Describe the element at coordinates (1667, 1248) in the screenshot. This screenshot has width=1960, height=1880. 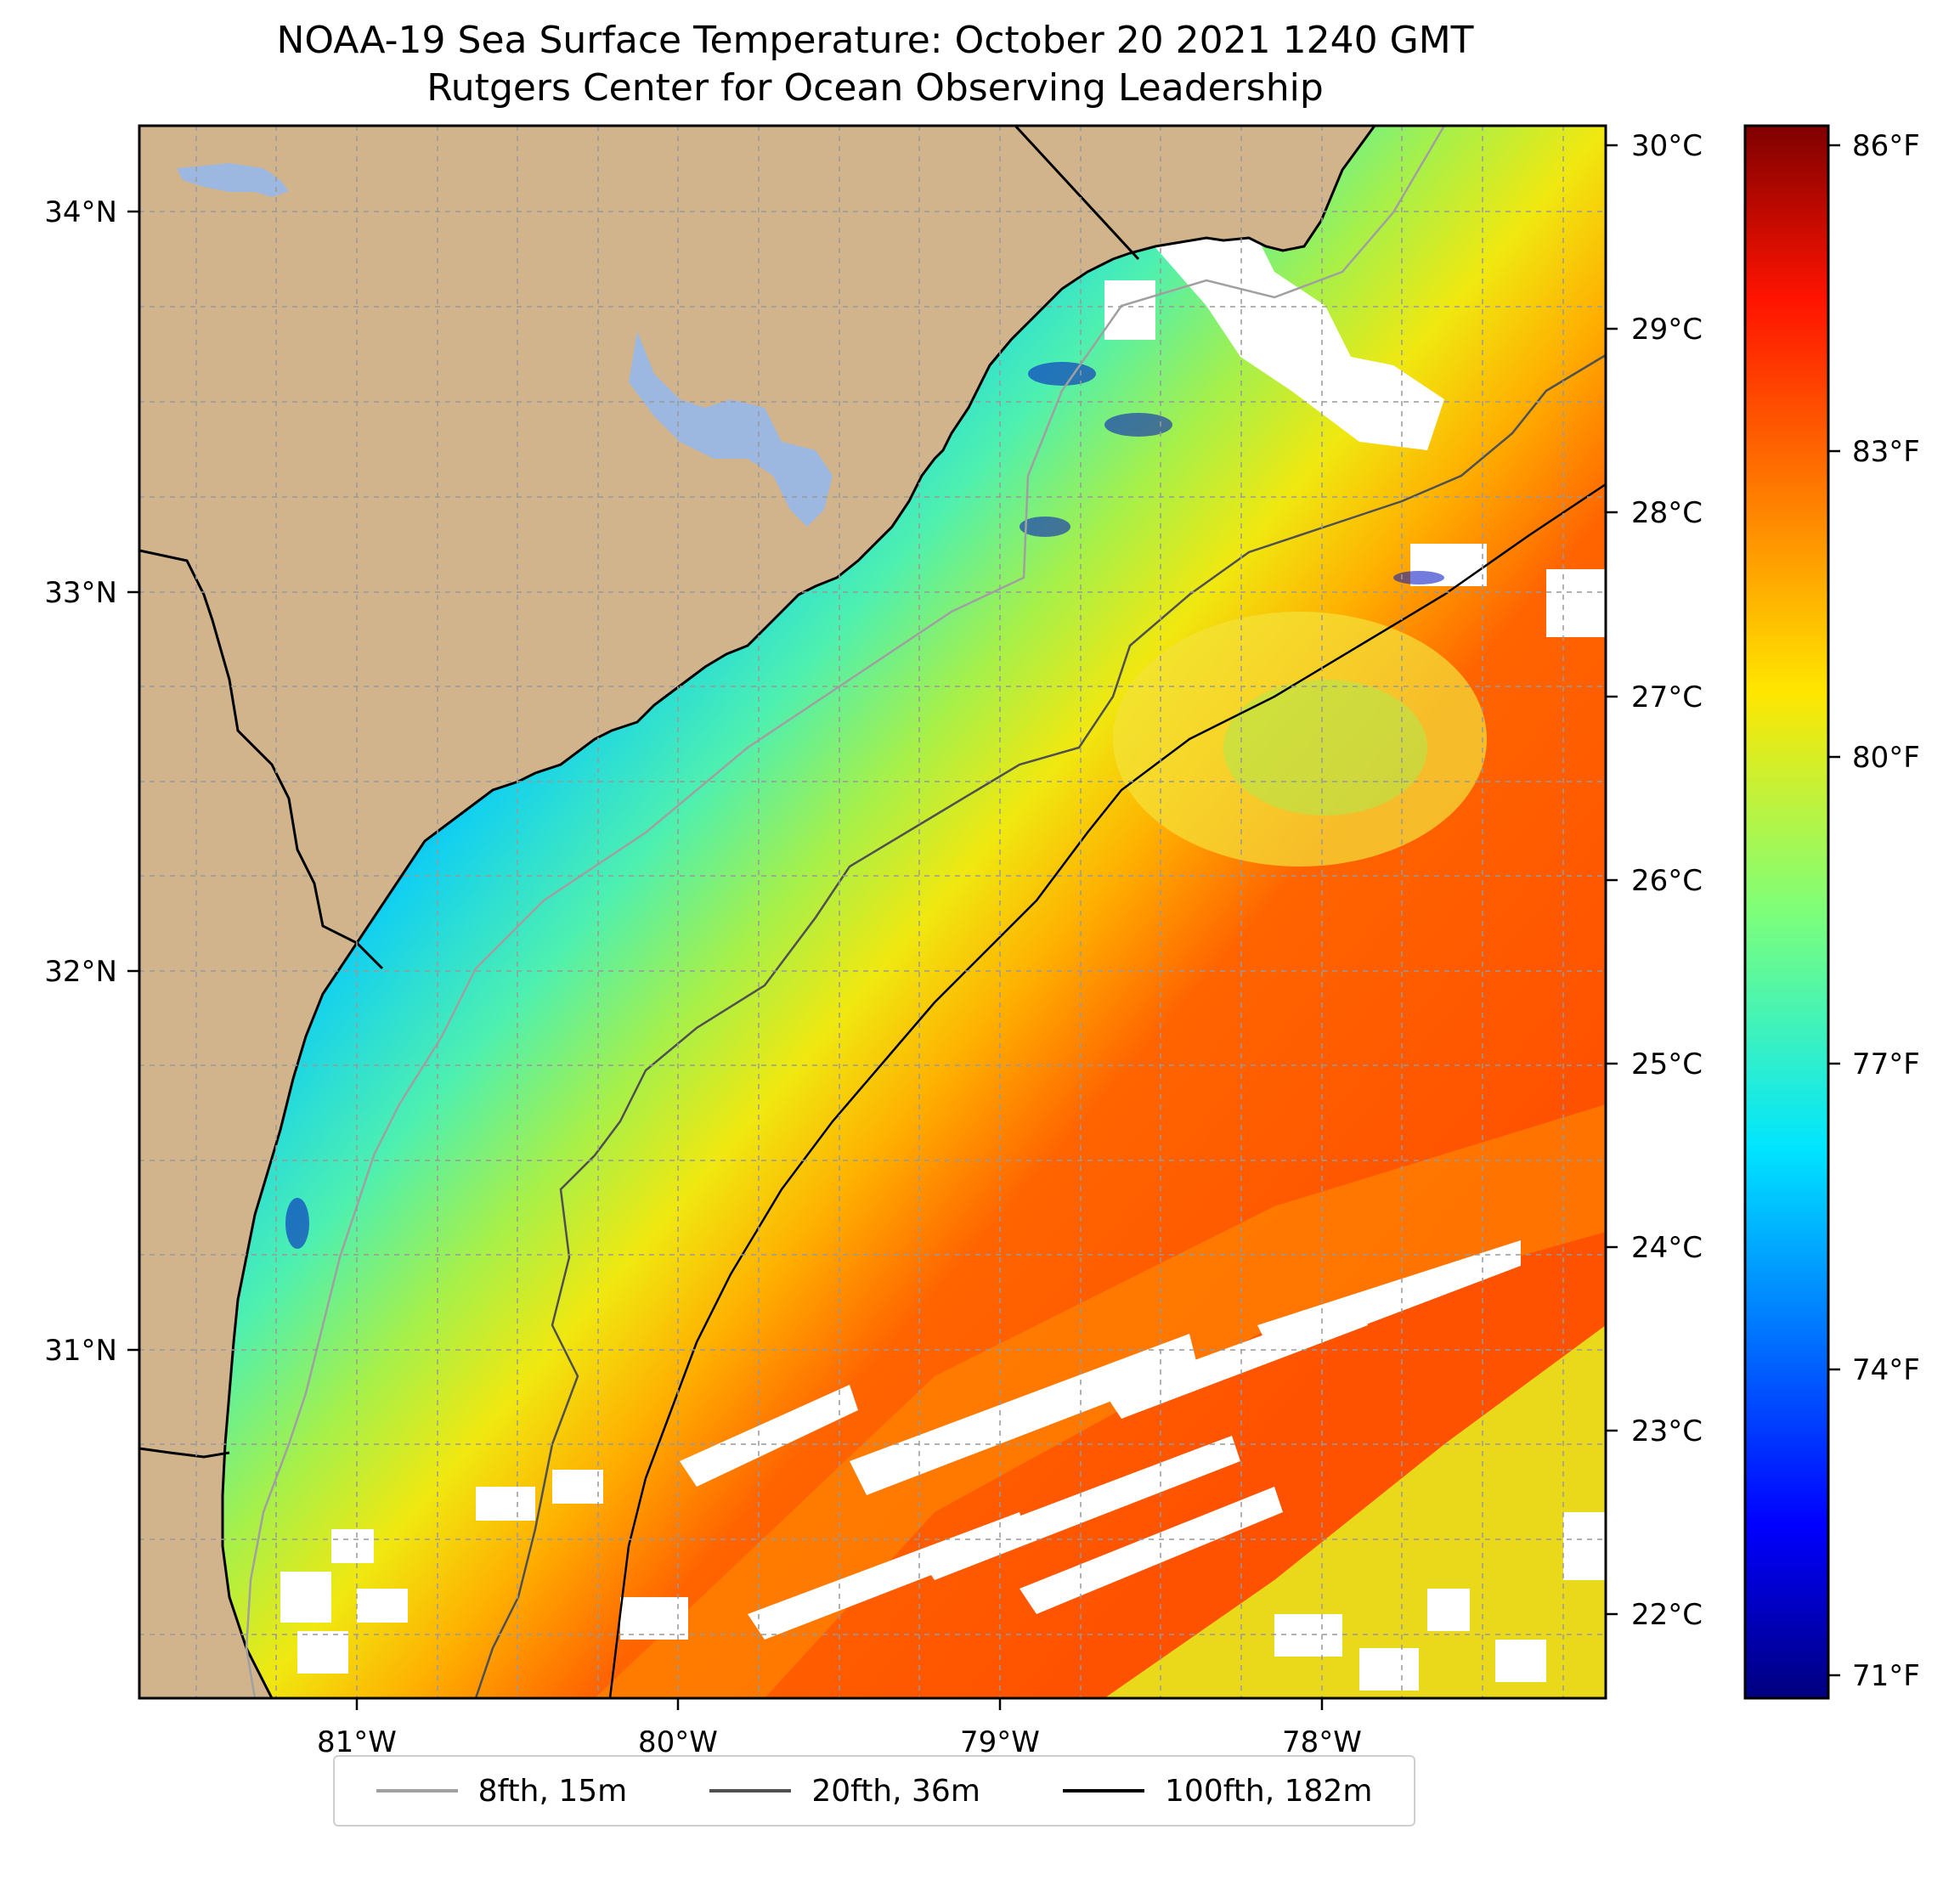
I see `celsius-tick-label: 24°C` at that location.